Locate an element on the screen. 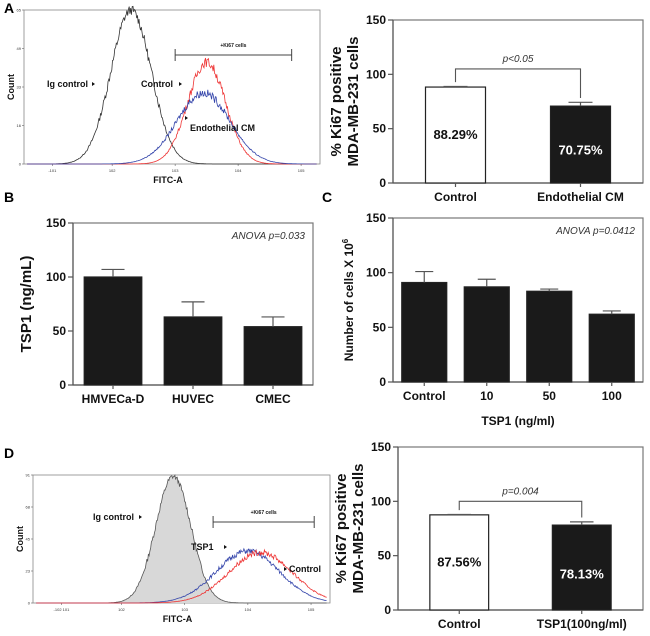 This screenshot has width=650, height=636. x-tick-label: TSP1(100ng/ml) is located at coordinates (582, 624).